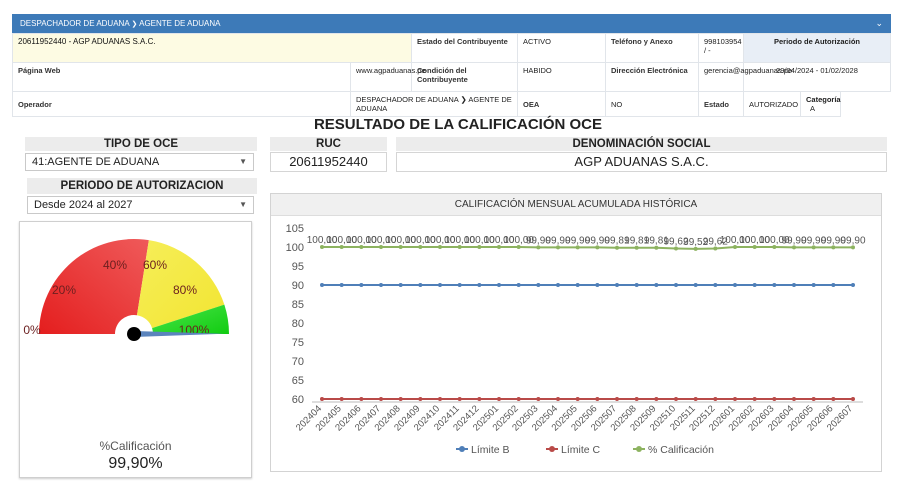 This screenshot has height=496, width=916. Describe the element at coordinates (141, 144) in the screenshot. I see `tipo-oce-label: TIPO DE OCE` at that location.